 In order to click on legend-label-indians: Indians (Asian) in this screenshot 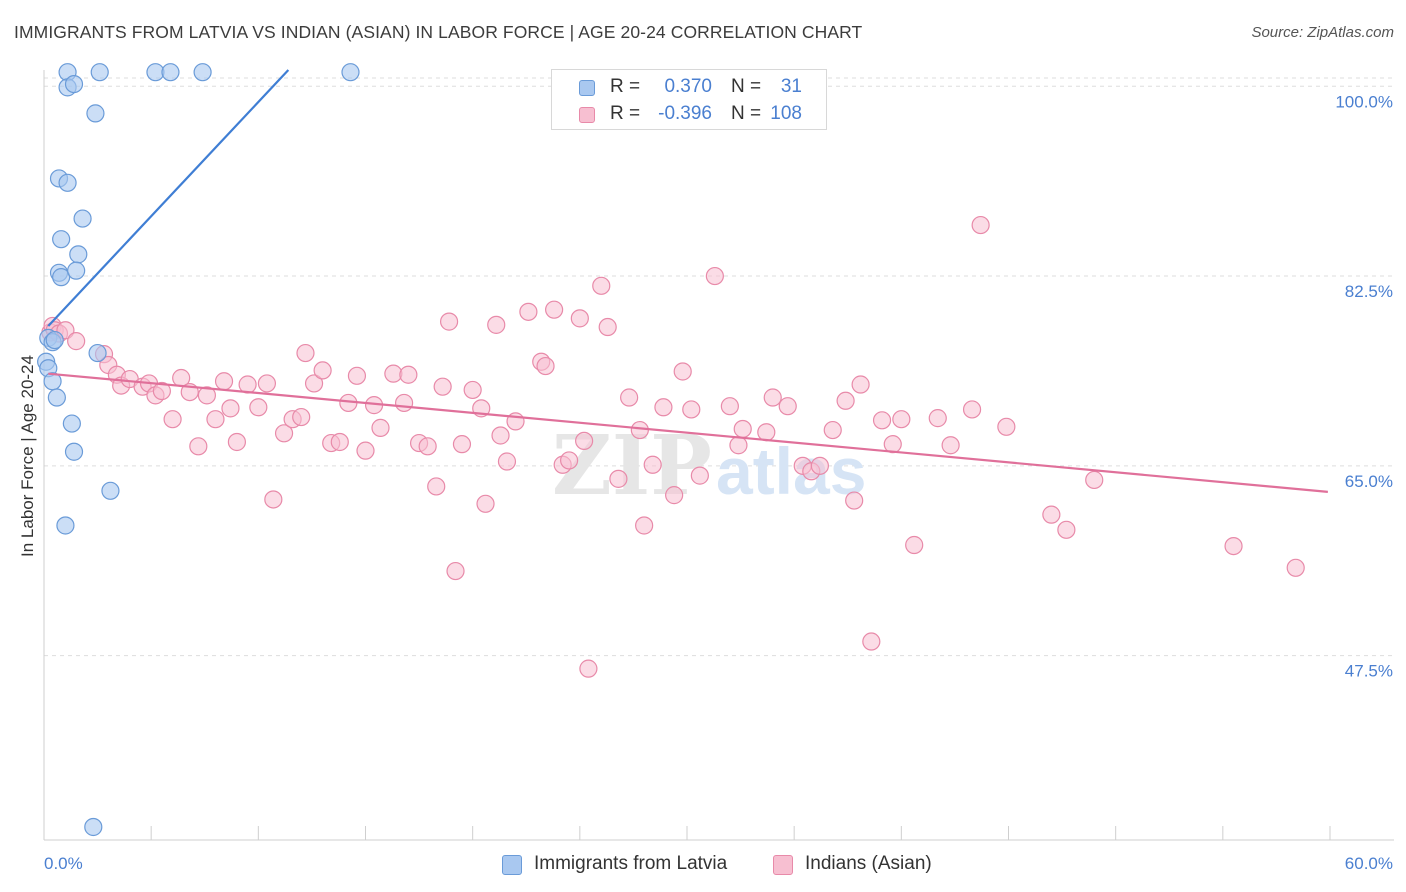, I will do `click(868, 863)`.